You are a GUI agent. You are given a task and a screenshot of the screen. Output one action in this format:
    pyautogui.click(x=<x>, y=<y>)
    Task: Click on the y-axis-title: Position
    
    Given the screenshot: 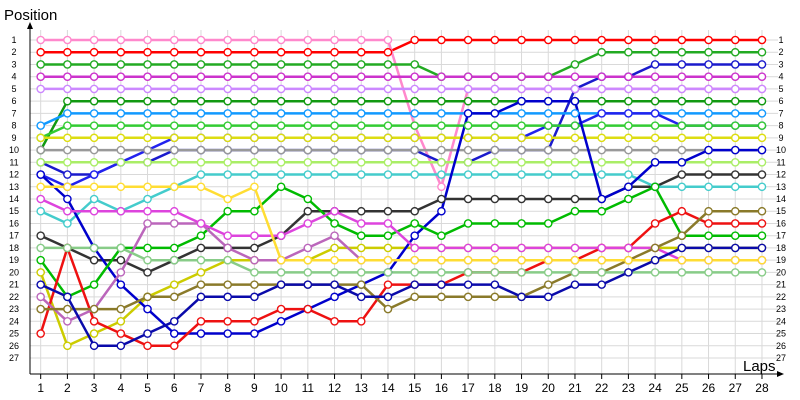 What is the action you would take?
    pyautogui.click(x=30, y=15)
    